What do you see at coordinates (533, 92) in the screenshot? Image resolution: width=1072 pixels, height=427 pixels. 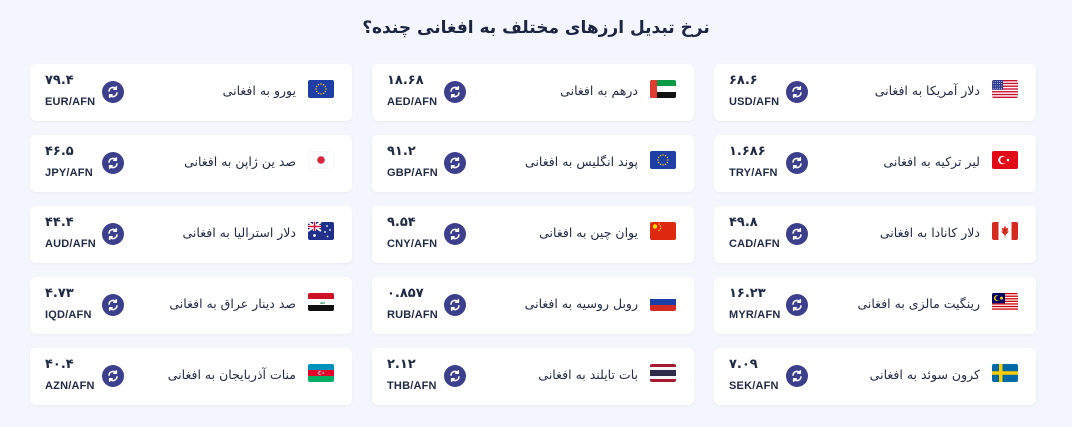 I see `currency-card: ۱۸.۶۸ AED/AFN درهم به افغانی` at bounding box center [533, 92].